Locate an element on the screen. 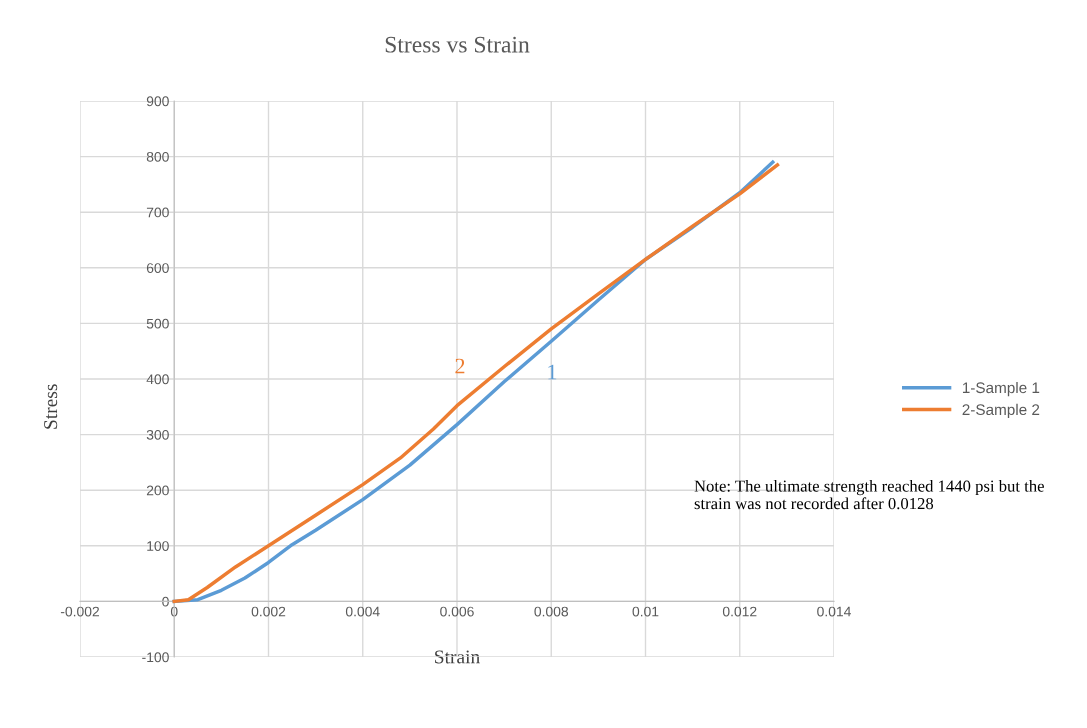 Image resolution: width=1087 pixels, height=728 pixels. y-axis-title: Stress is located at coordinates (51, 406).